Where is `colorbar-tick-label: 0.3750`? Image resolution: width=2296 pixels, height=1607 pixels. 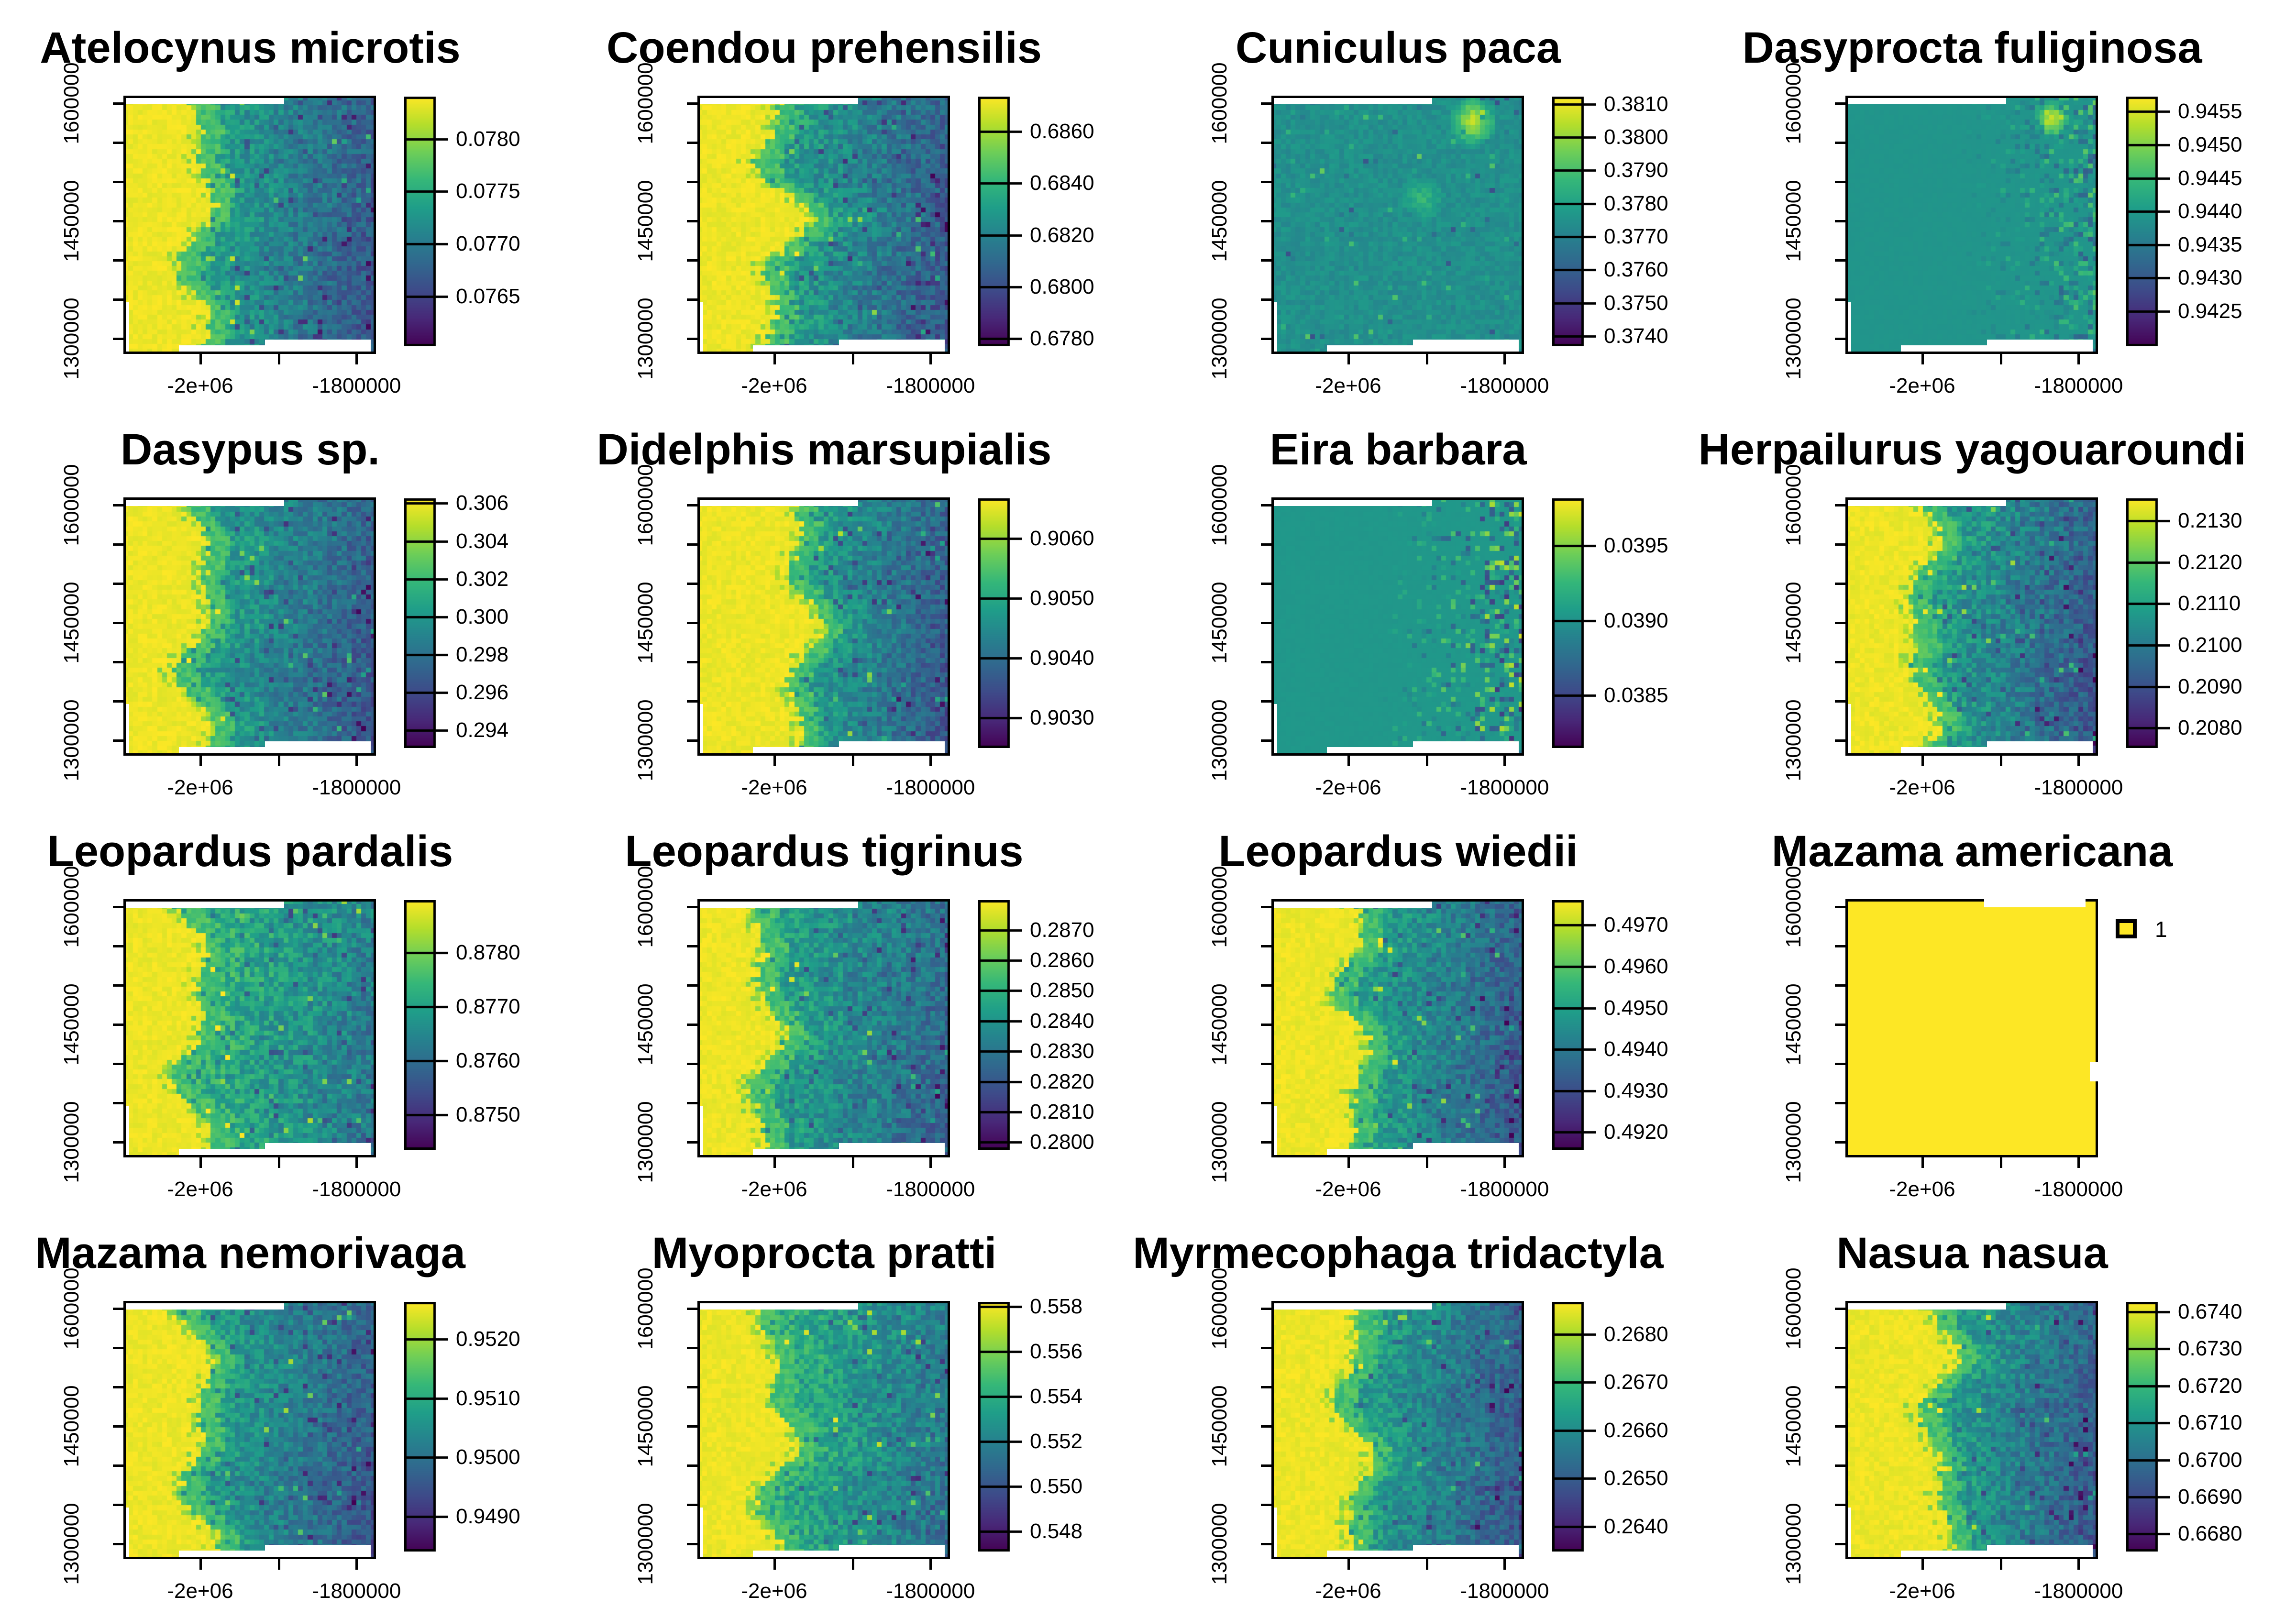 colorbar-tick-label: 0.3750 is located at coordinates (1636, 303).